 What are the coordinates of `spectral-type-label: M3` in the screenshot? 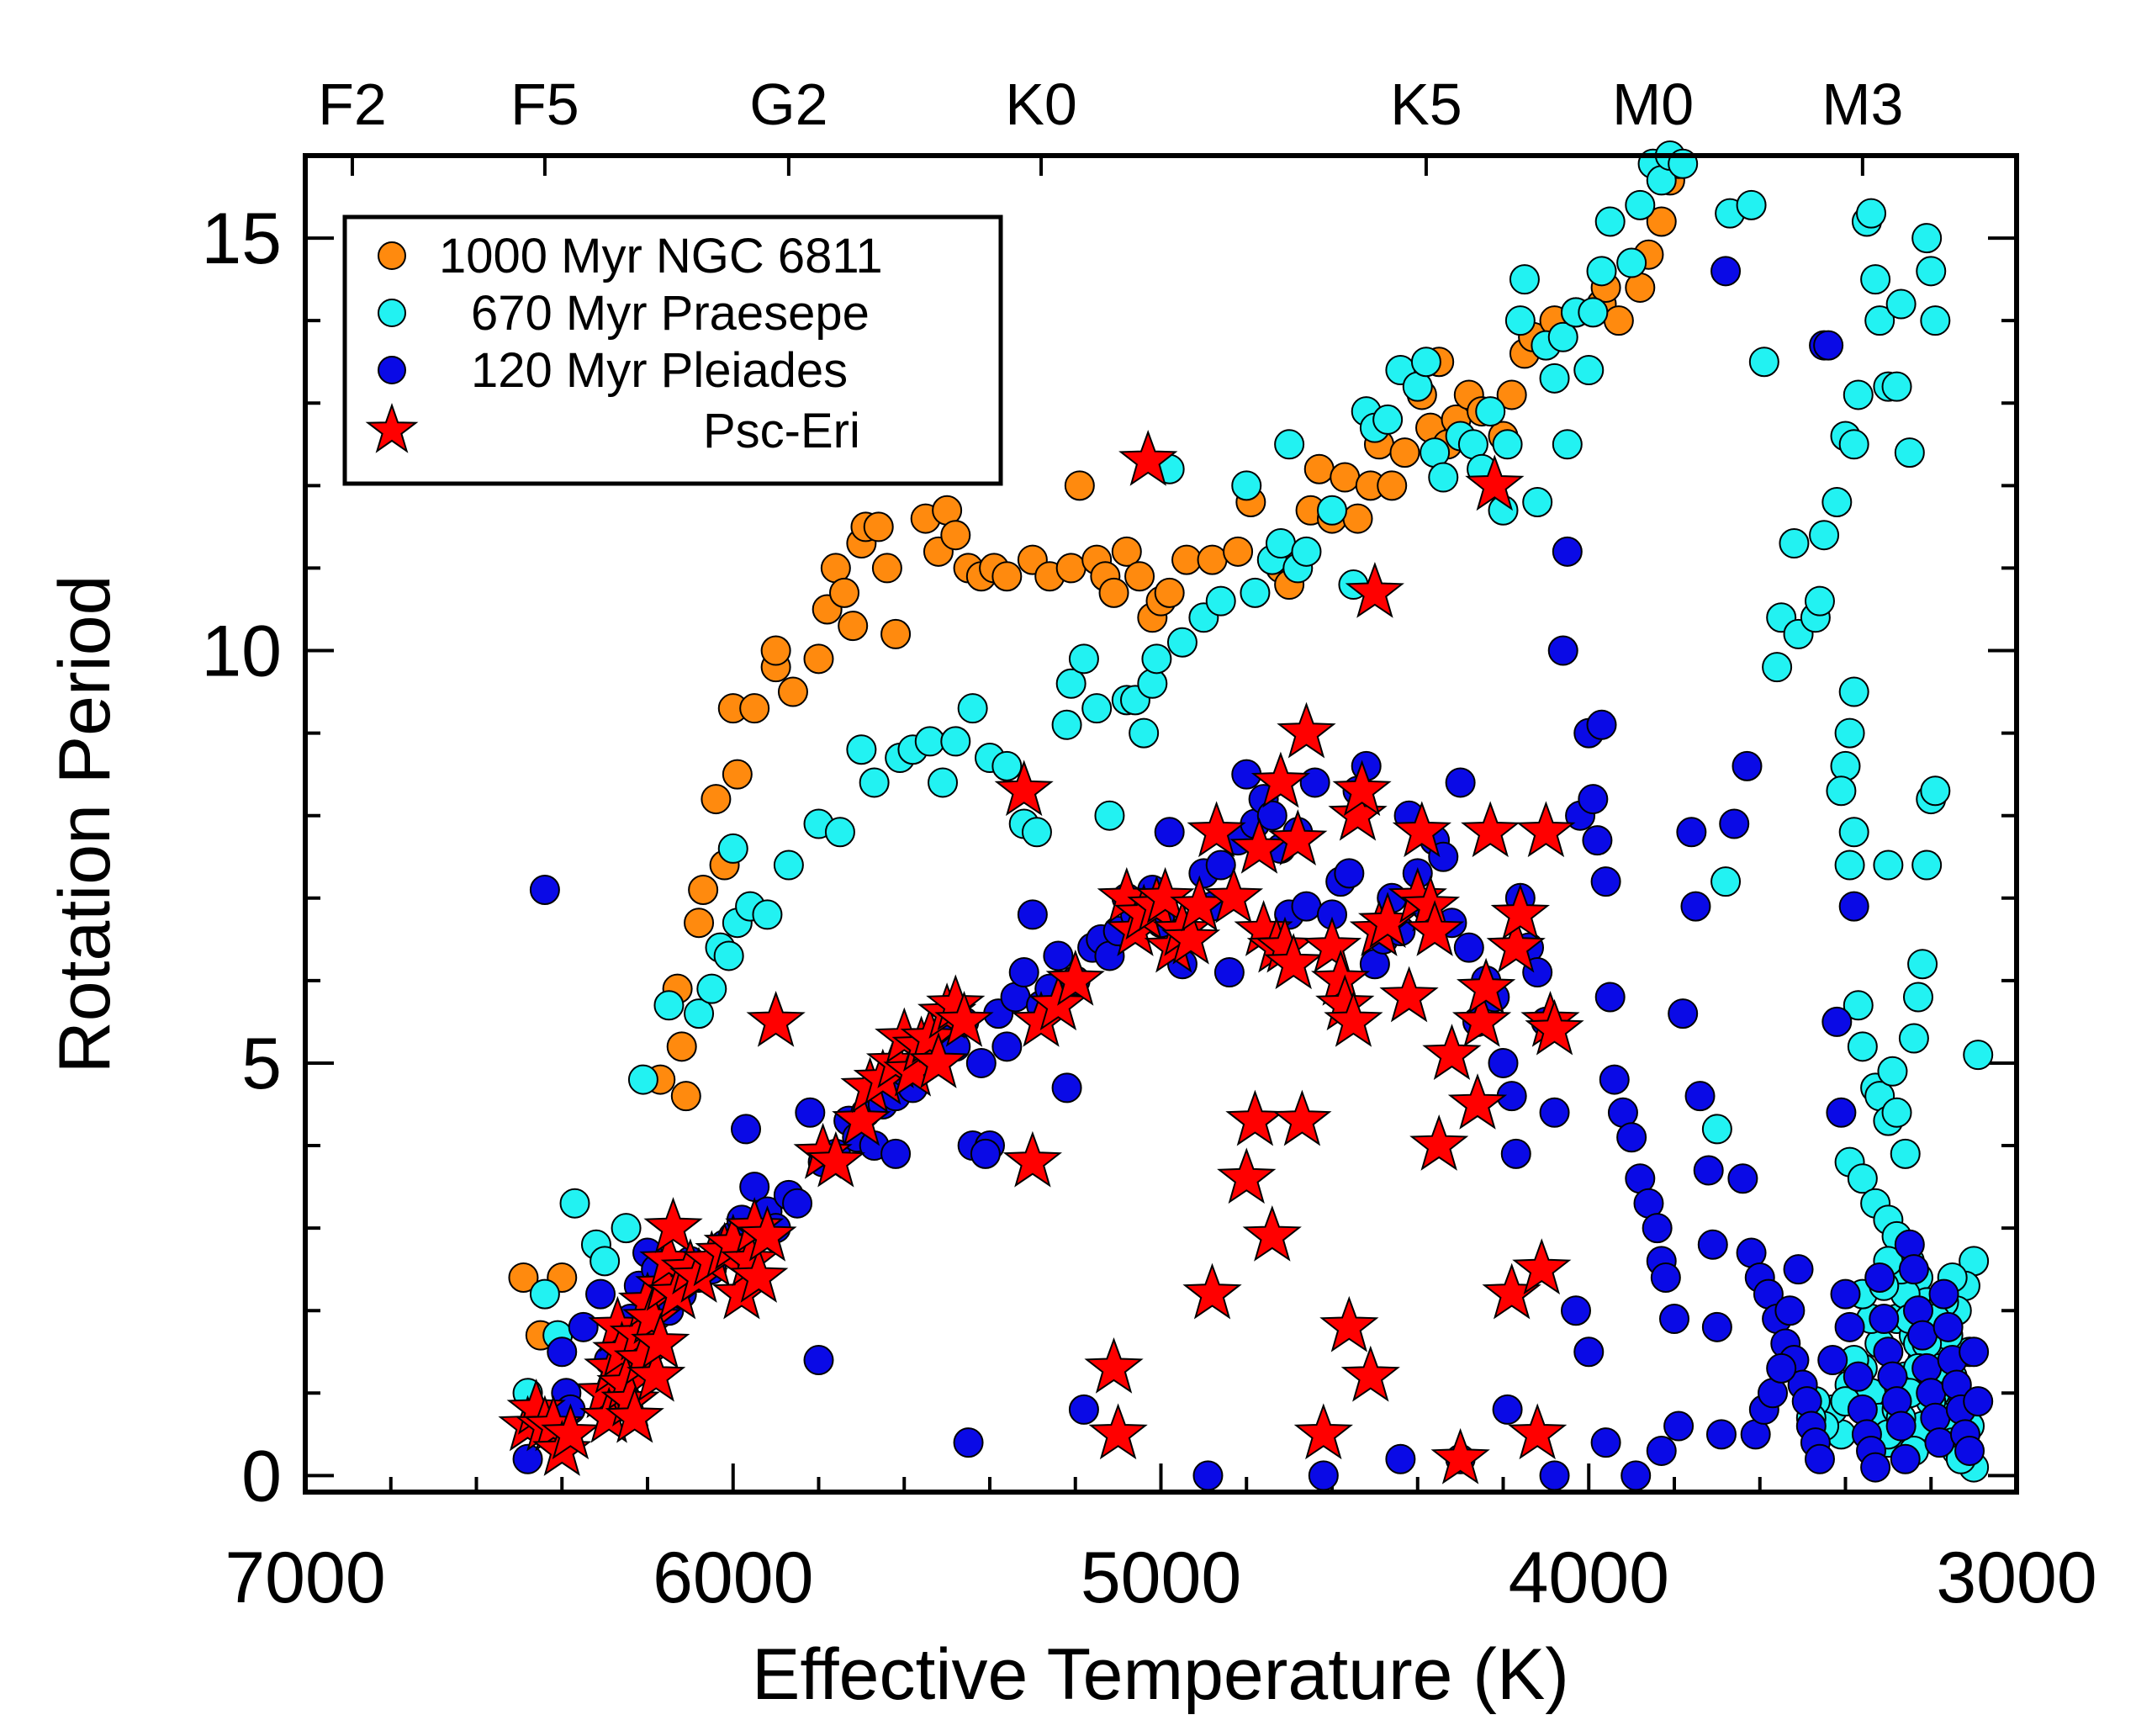 It's located at (1862, 104).